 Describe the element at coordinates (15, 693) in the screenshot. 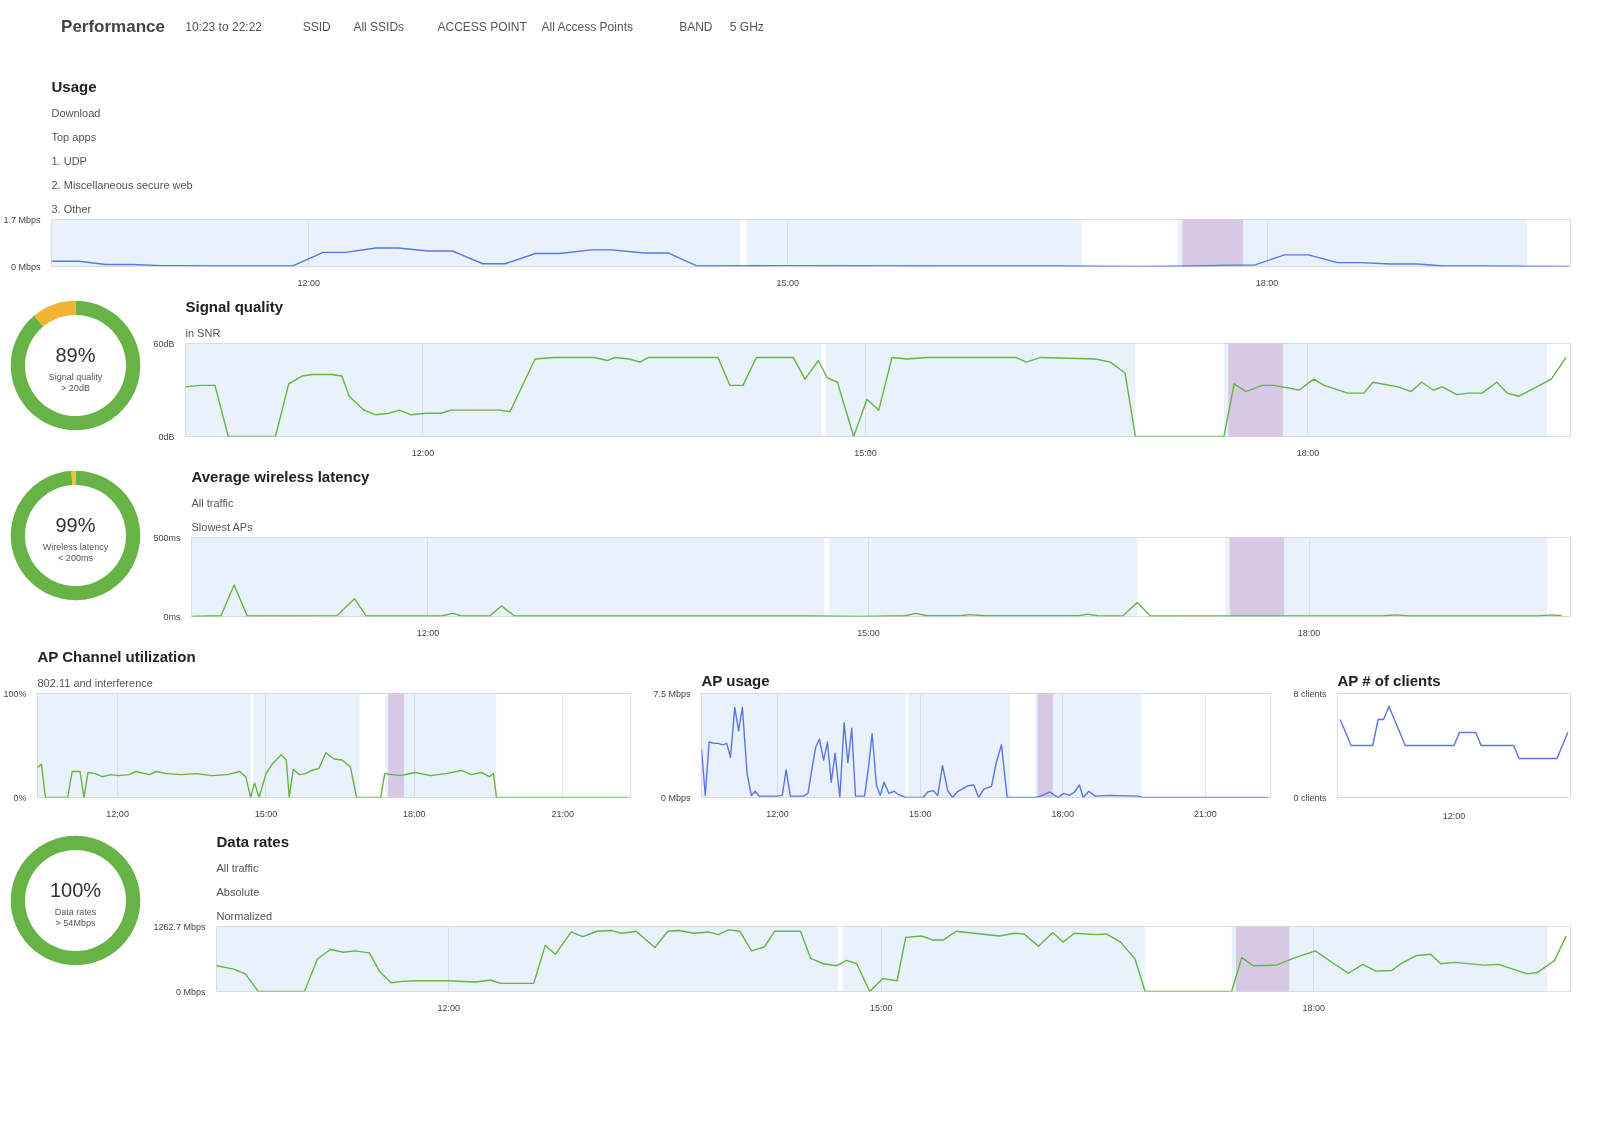

I see `y-tick-label: 100%` at that location.